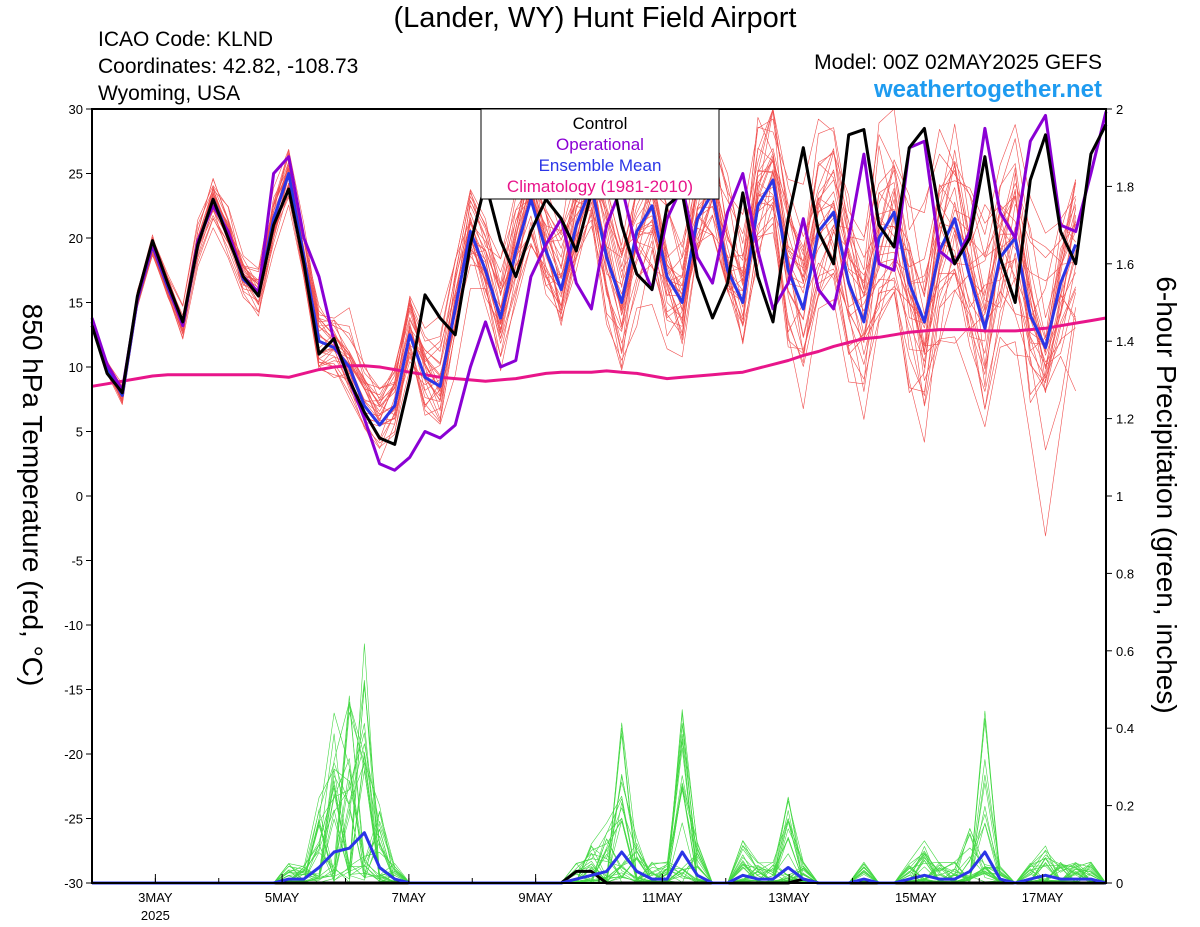 The height and width of the screenshot is (927, 1200). I want to click on x-tick-label: 17MAY, so click(1043, 897).